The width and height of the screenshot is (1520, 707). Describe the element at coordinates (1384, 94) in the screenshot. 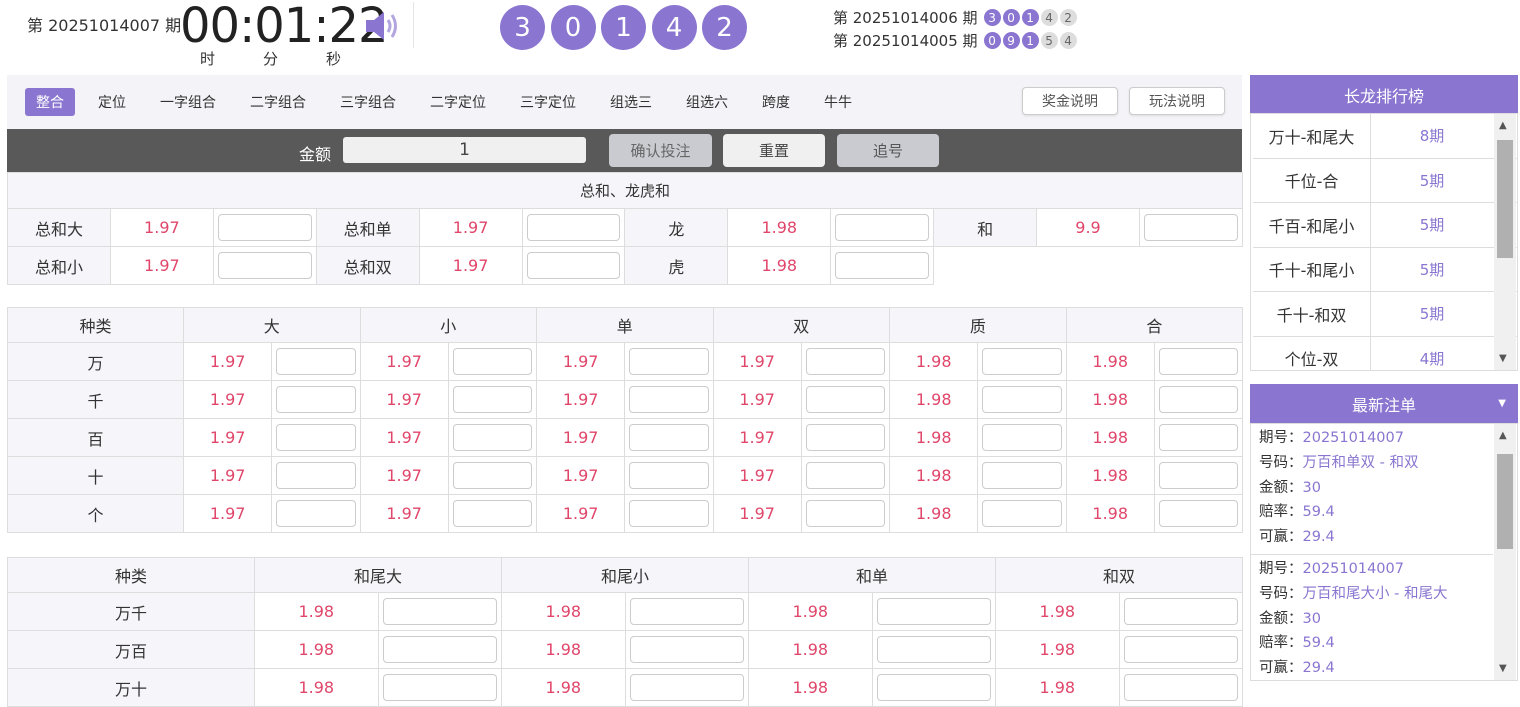

I see `long-dragon-panel: 长龙排行榜` at that location.